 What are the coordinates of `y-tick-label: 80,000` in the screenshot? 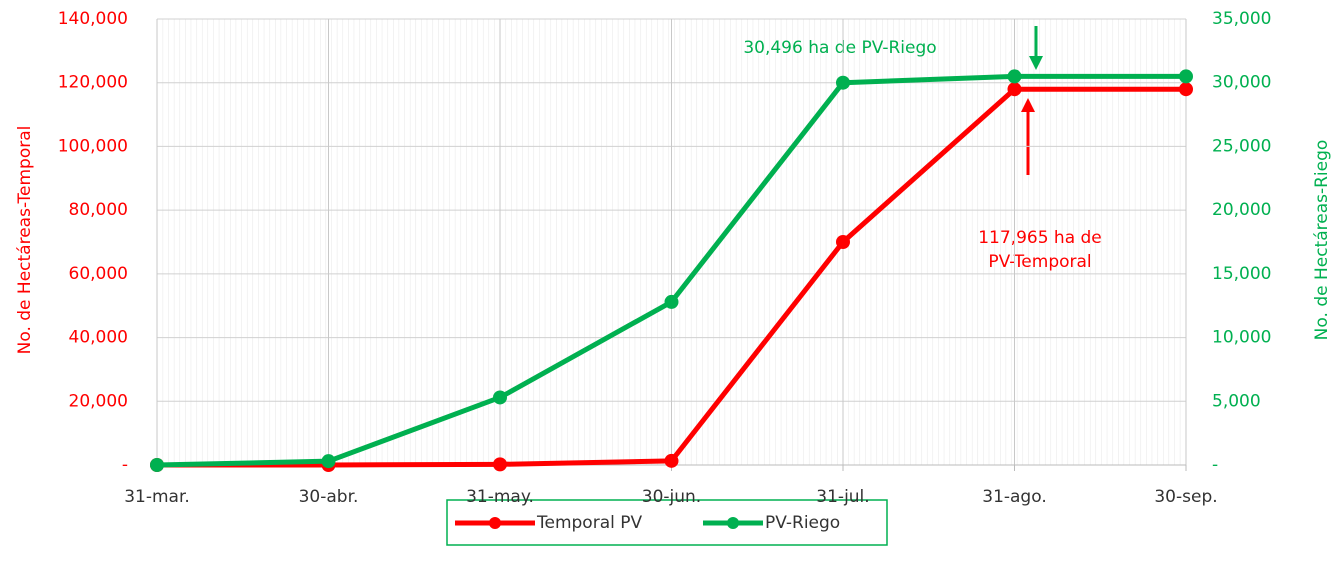 It's located at (98, 210).